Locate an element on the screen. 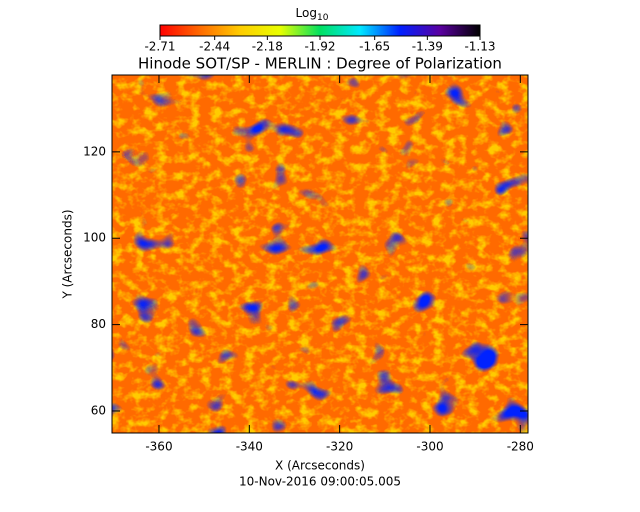  x-tick-label: -340 is located at coordinates (249, 447).